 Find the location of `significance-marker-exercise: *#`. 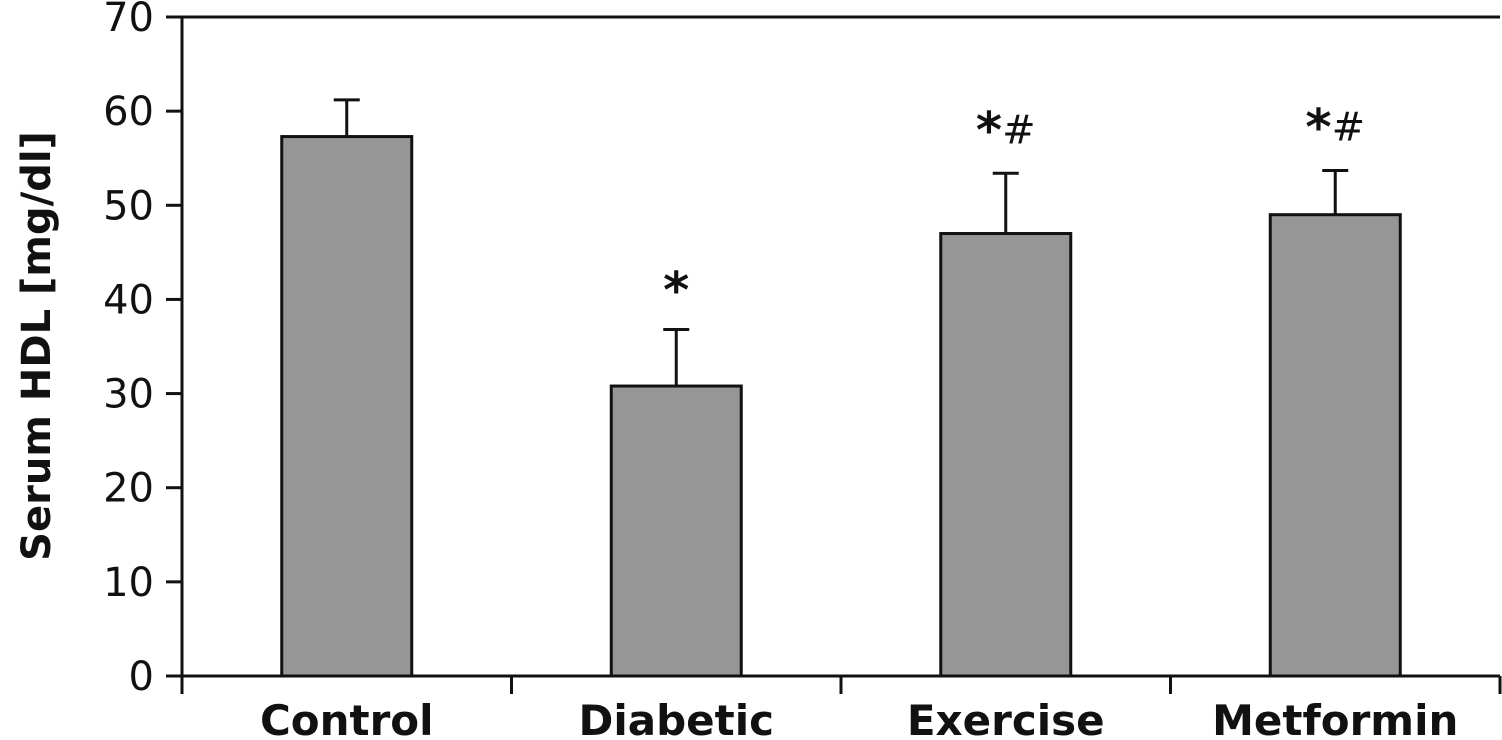

significance-marker-exercise: *# is located at coordinates (1006, 130).